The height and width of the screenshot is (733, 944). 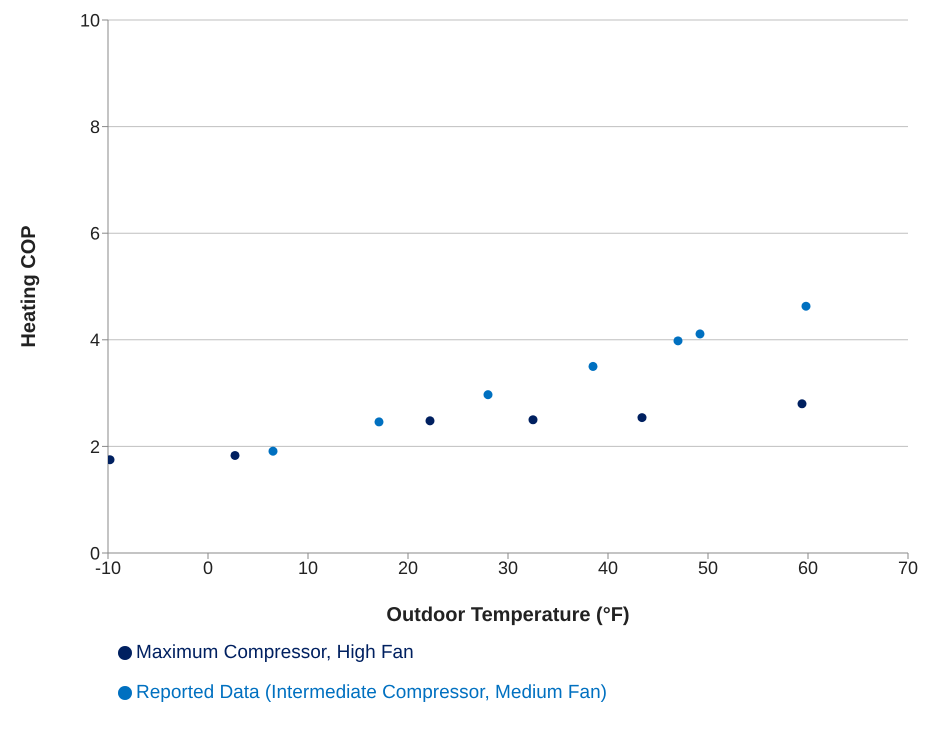 I want to click on x-axis-title: Outdoor Temperature (°F), so click(x=508, y=615).